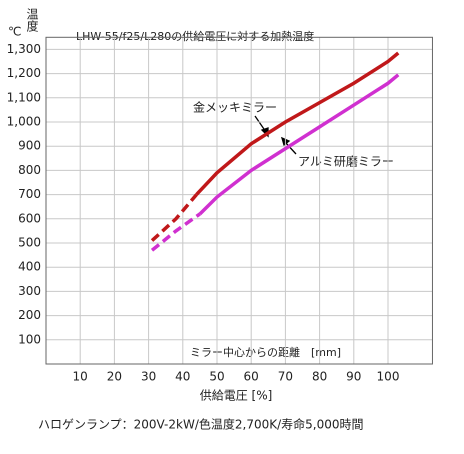  Describe the element at coordinates (29, 194) in the screenshot. I see `y-tick-label: 700` at that location.